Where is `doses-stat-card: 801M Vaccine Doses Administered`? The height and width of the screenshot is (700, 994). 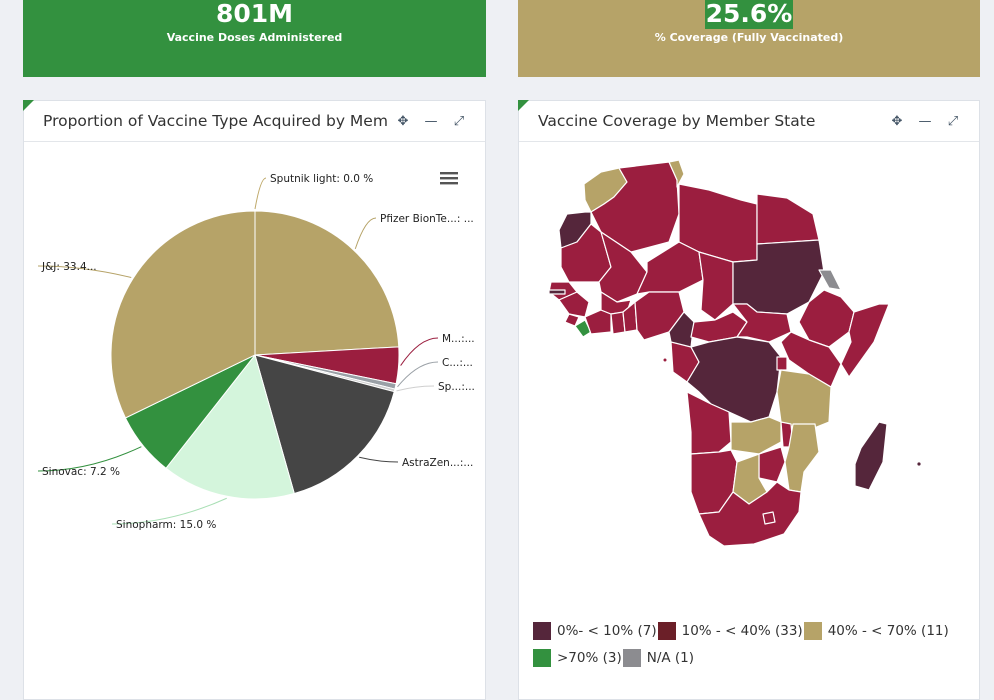 doses-stat-card: 801M Vaccine Doses Administered is located at coordinates (254, 38).